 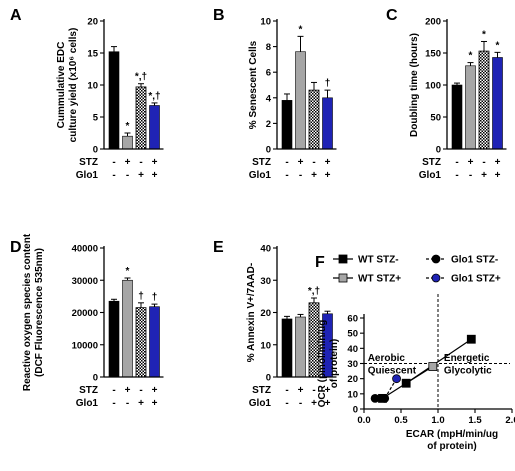 I want to click on series-line, so click(x=391, y=388).